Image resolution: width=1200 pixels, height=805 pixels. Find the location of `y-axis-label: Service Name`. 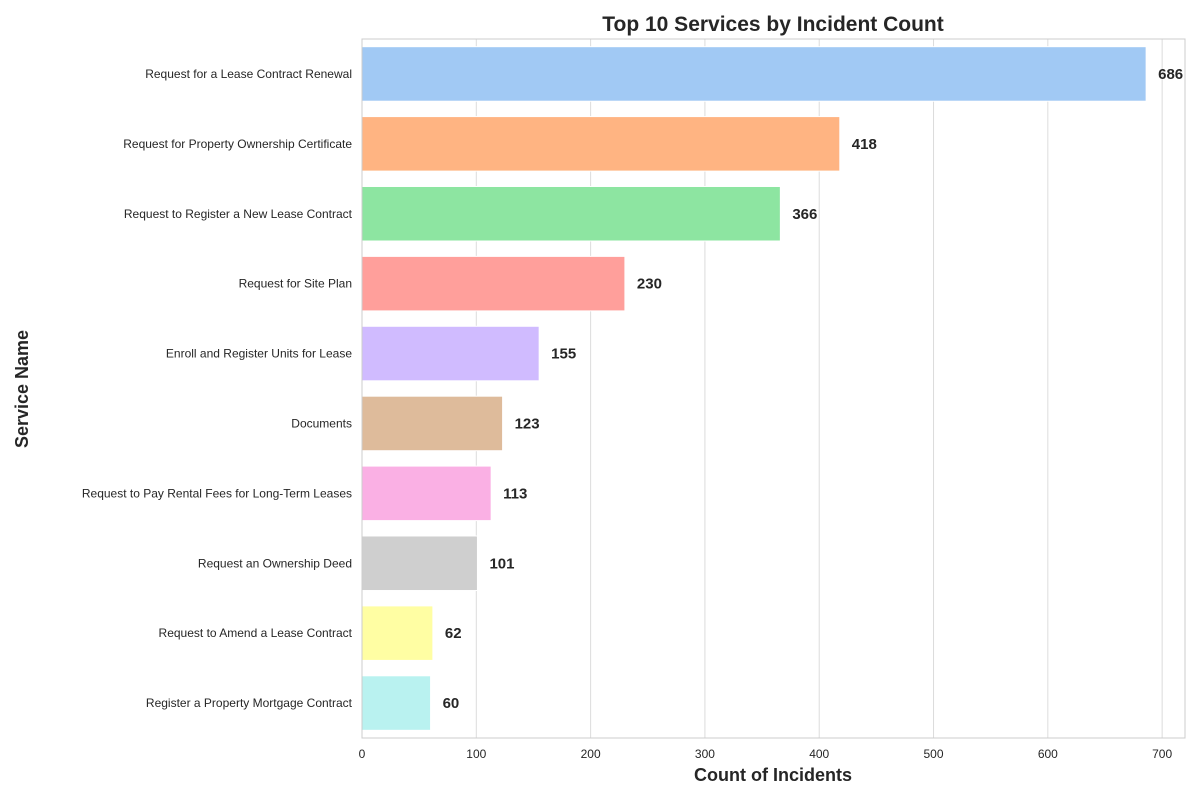

y-axis-label: Service Name is located at coordinates (22, 389).